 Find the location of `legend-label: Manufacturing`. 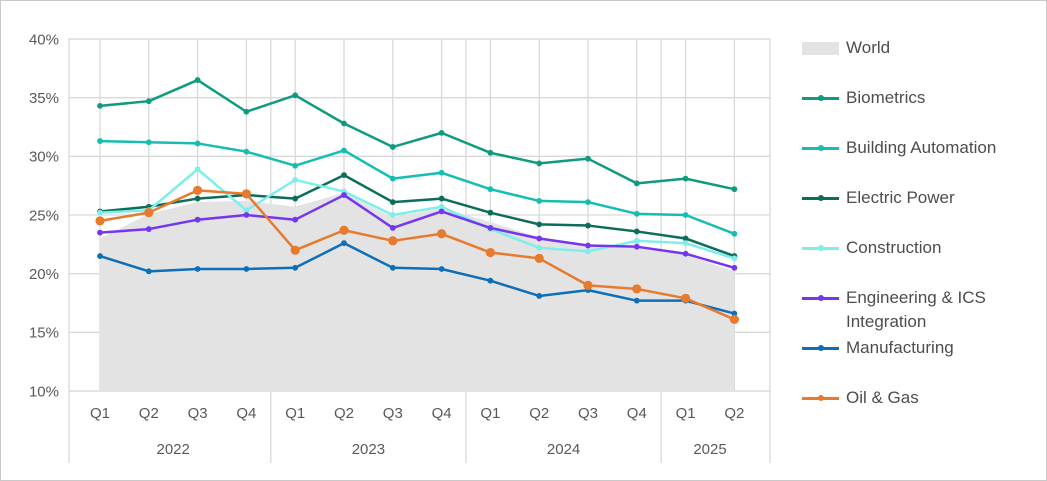

legend-label: Manufacturing is located at coordinates (900, 347).